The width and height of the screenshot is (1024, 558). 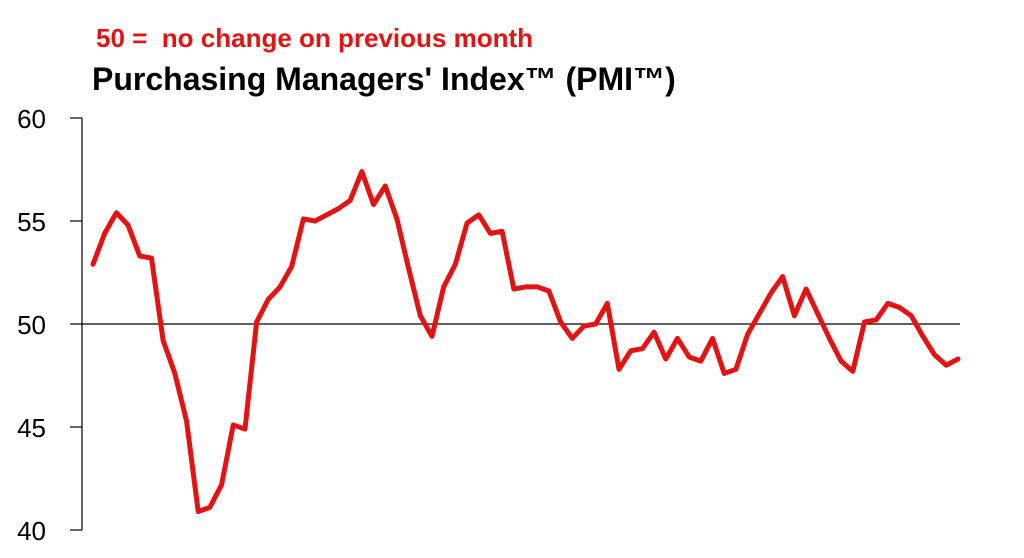 I want to click on y-tick-label: 55, so click(x=31, y=222).